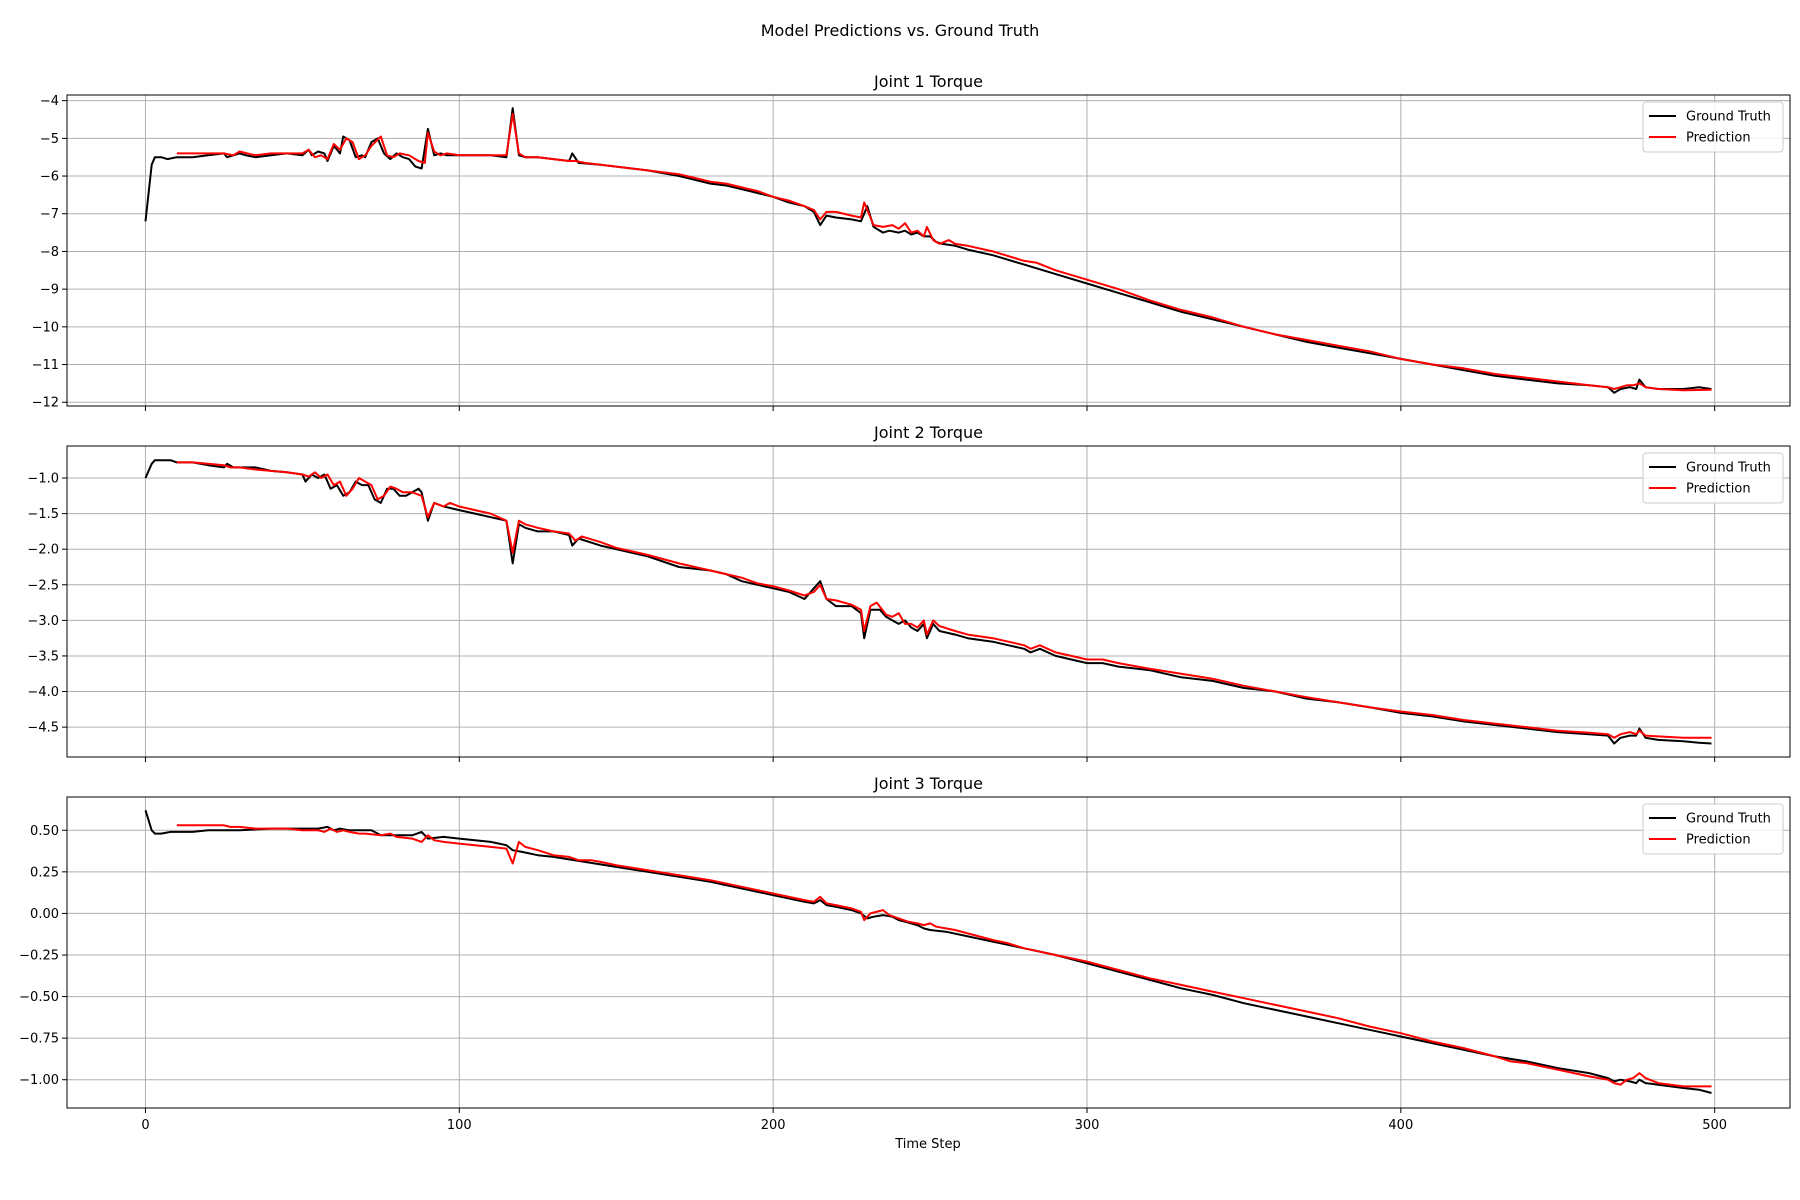 The height and width of the screenshot is (1200, 1800). I want to click on y-tick-label: −1.00, so click(39, 1080).